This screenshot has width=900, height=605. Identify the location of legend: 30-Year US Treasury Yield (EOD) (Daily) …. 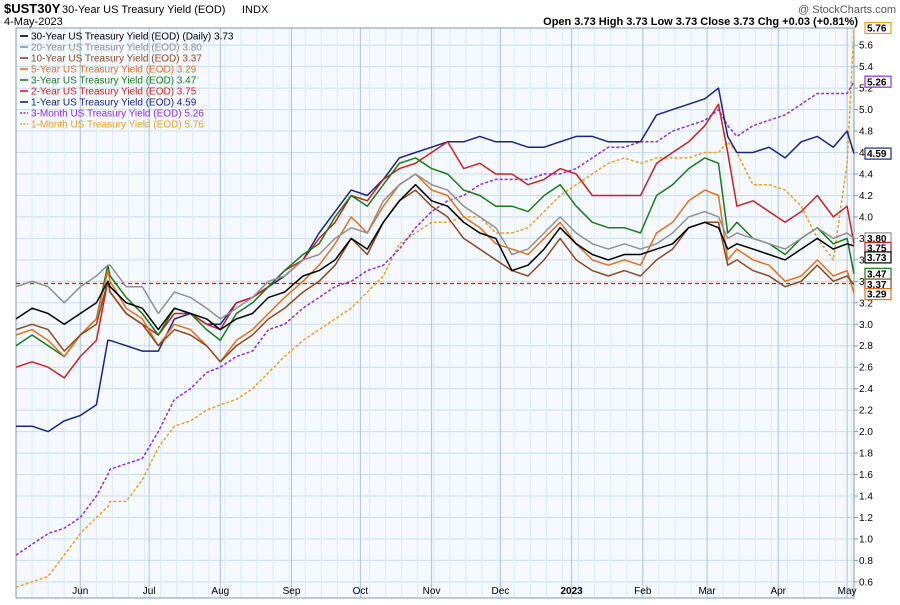
(127, 81).